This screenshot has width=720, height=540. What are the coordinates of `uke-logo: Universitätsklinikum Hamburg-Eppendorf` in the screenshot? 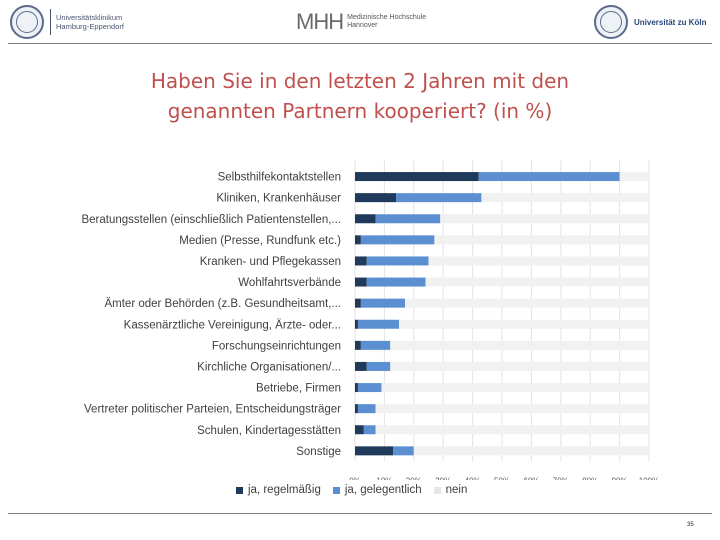 It's located at (67, 22).